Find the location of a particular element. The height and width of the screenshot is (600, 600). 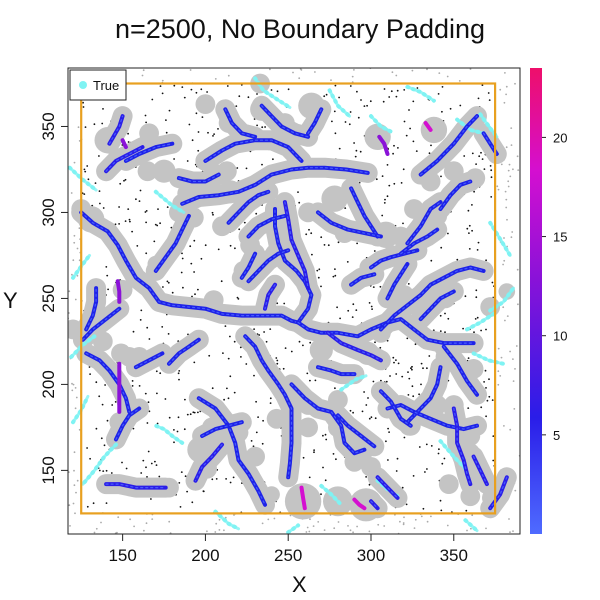

y-tick-label: 350 is located at coordinates (48, 126).